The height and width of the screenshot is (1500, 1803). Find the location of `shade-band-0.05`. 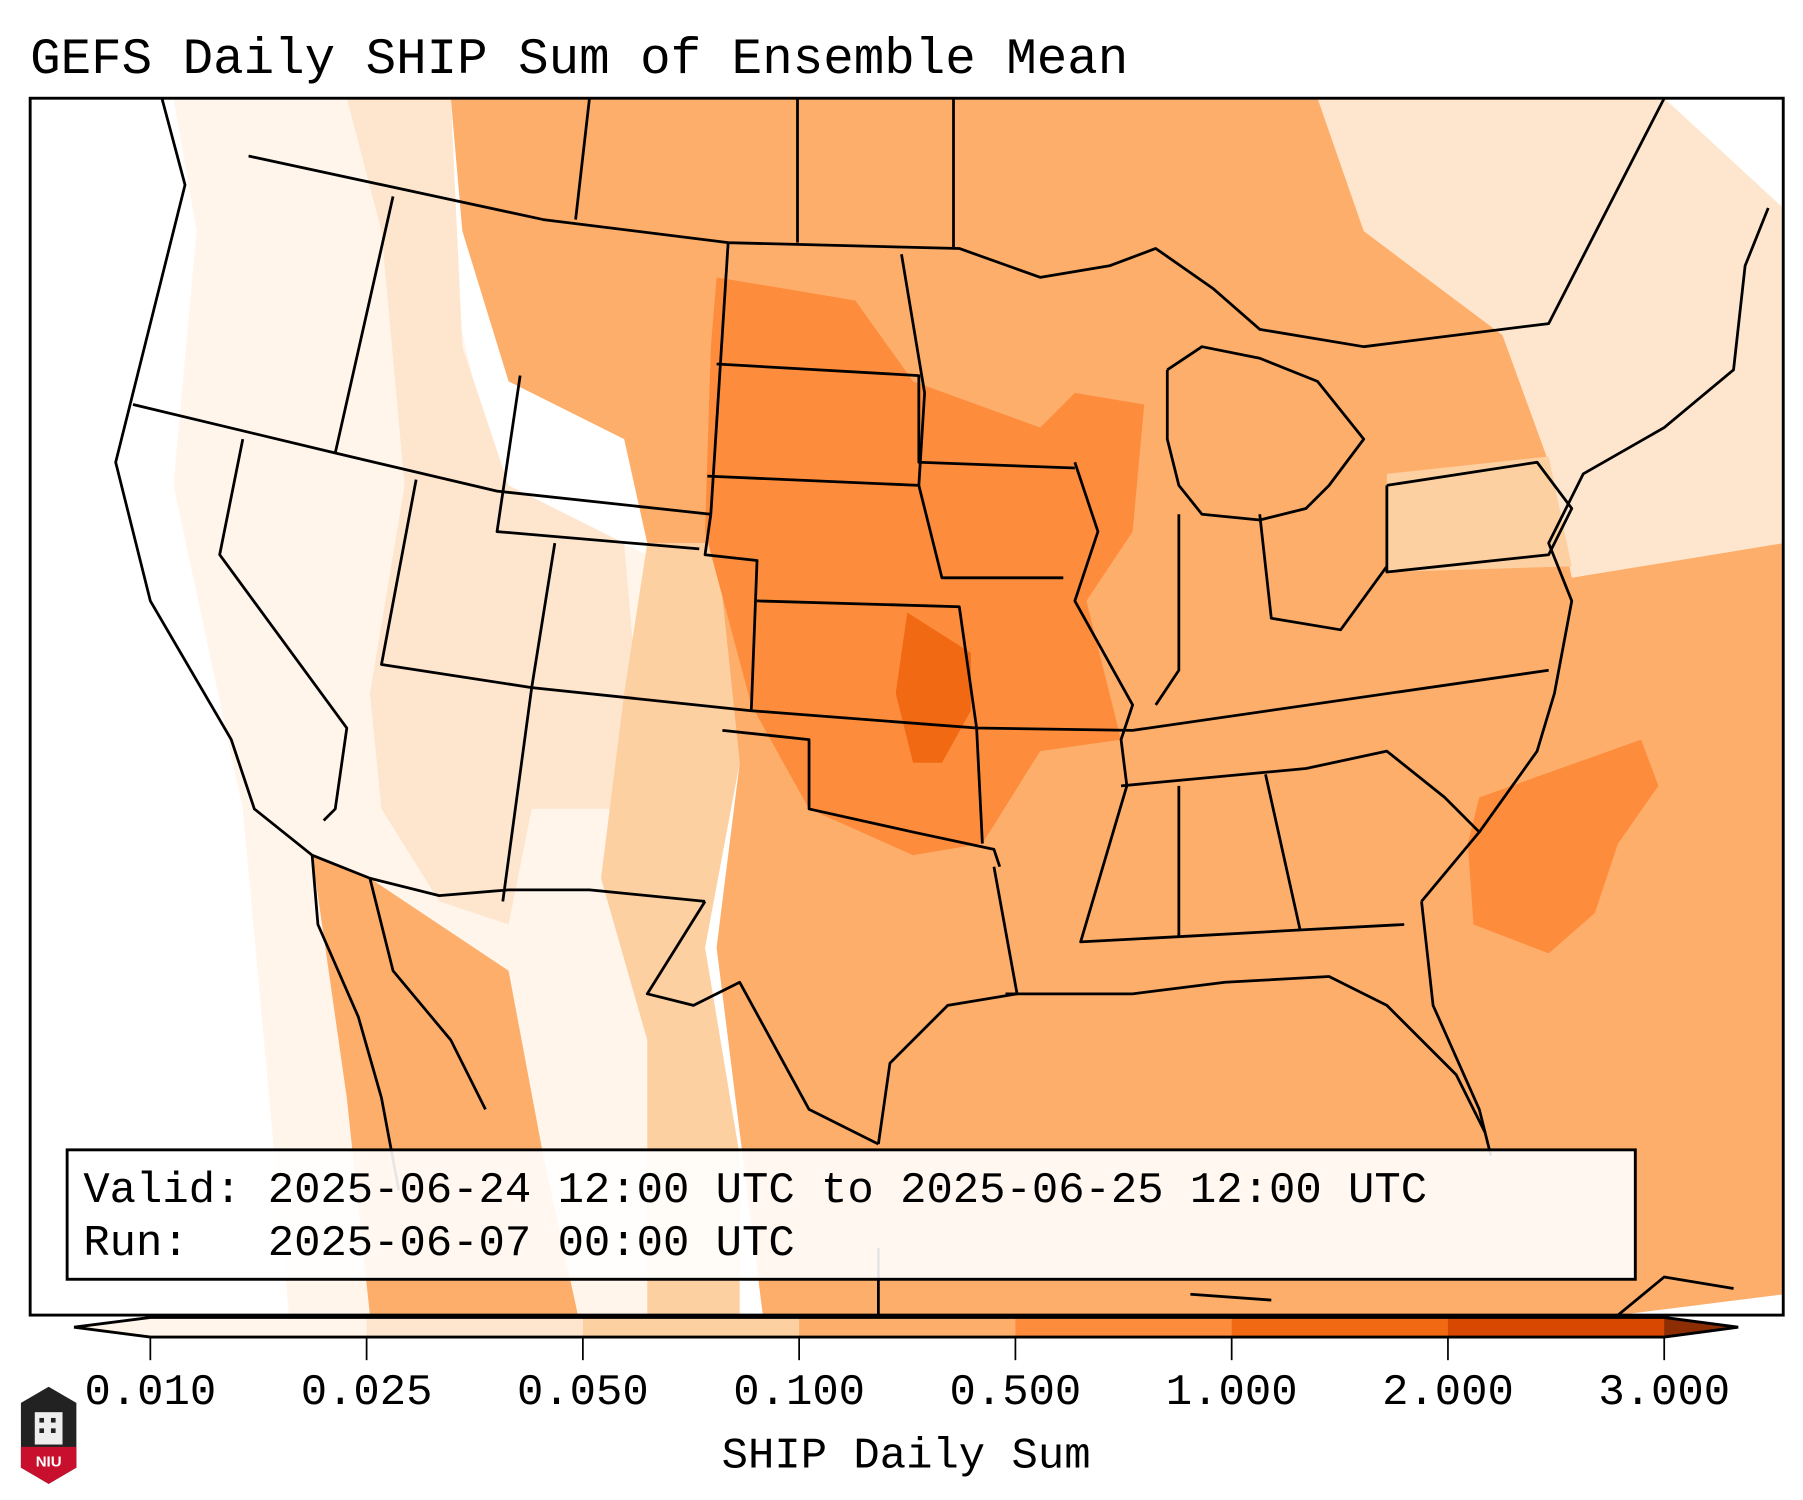

shade-band-0.05 is located at coordinates (670, 929).